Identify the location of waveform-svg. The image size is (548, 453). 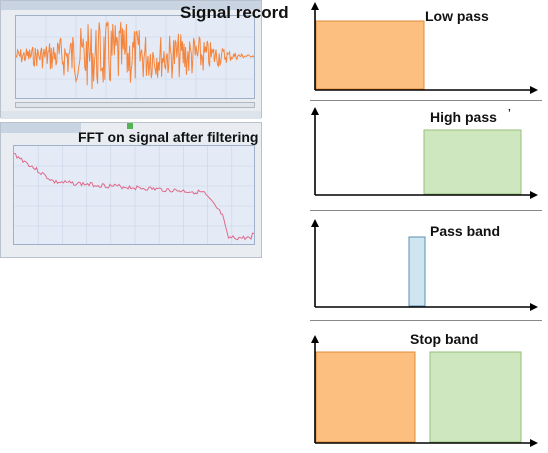
(135, 57).